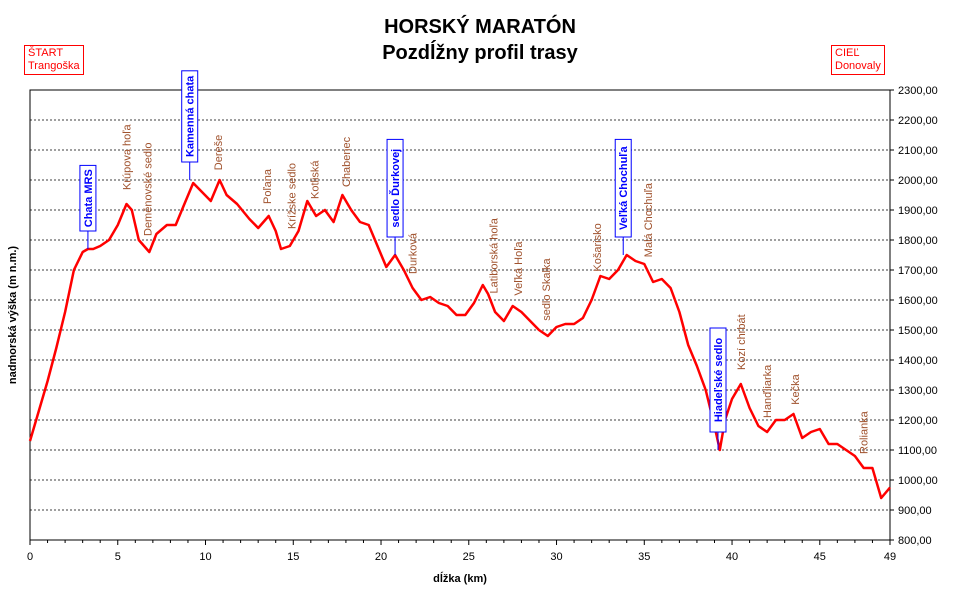 The width and height of the screenshot is (960, 606). Describe the element at coordinates (918, 481) in the screenshot. I see `y-tick-label: 1000,00` at that location.